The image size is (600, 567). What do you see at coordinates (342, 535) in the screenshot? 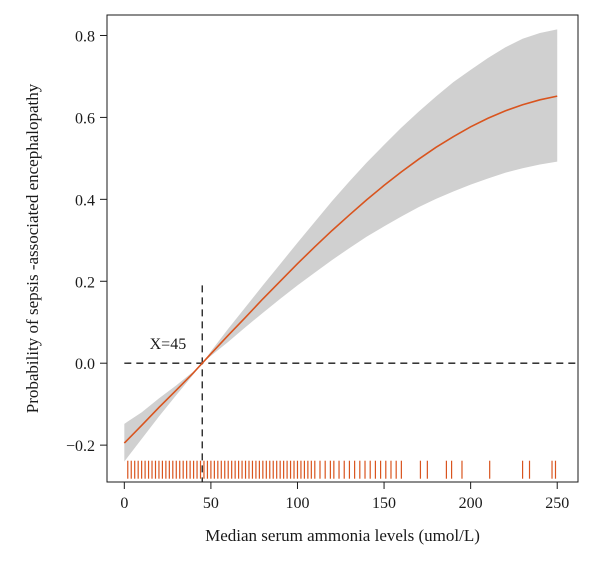
I see `x-axis-title: Median serum ammonia levels (umol/L)` at bounding box center [342, 535].